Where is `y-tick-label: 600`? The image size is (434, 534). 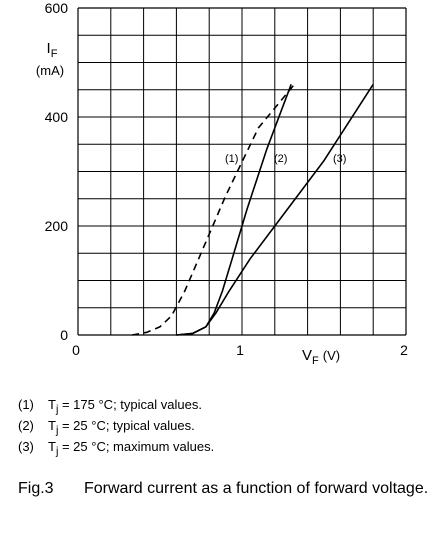 y-tick-label: 600 is located at coordinates (57, 8).